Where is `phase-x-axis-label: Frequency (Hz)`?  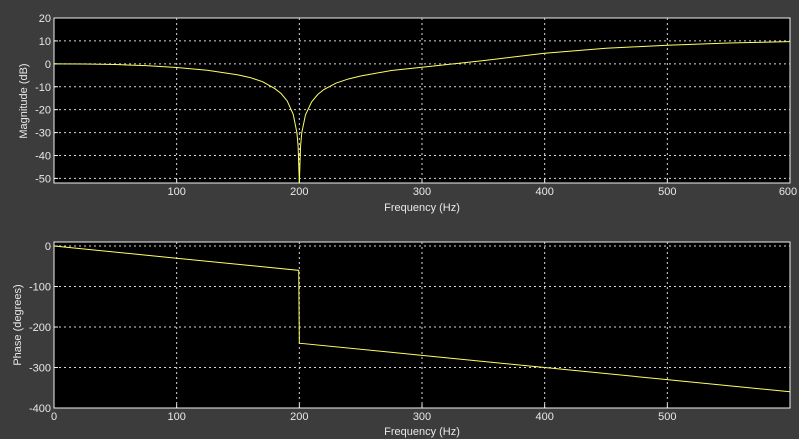 phase-x-axis-label: Frequency (Hz) is located at coordinates (422, 432).